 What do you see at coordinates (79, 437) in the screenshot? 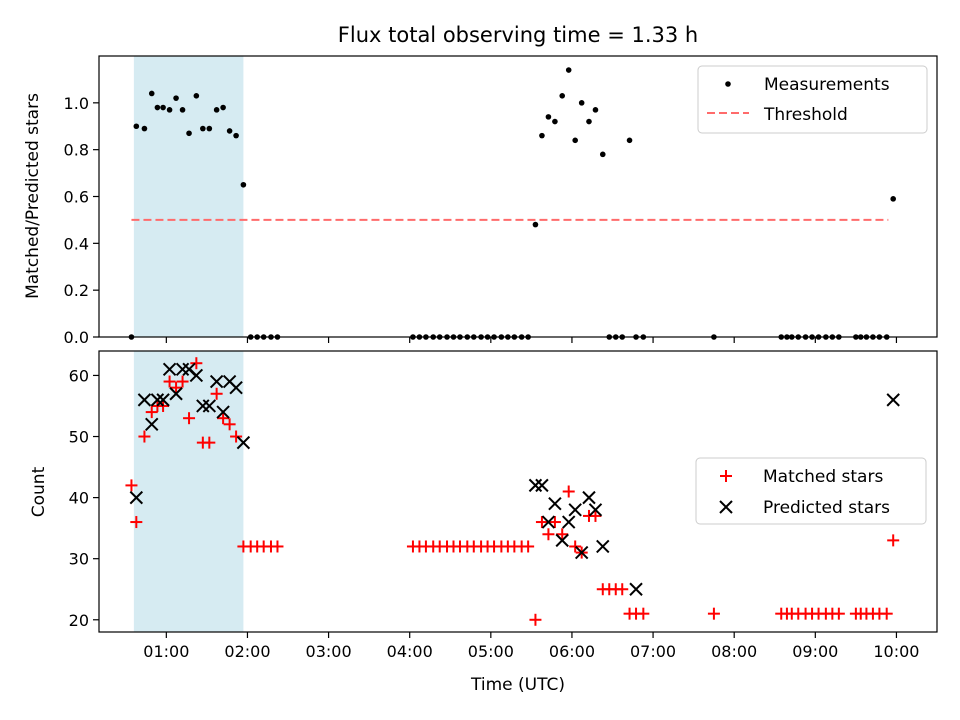
I see `bottom-y-tick-label: 50` at bounding box center [79, 437].